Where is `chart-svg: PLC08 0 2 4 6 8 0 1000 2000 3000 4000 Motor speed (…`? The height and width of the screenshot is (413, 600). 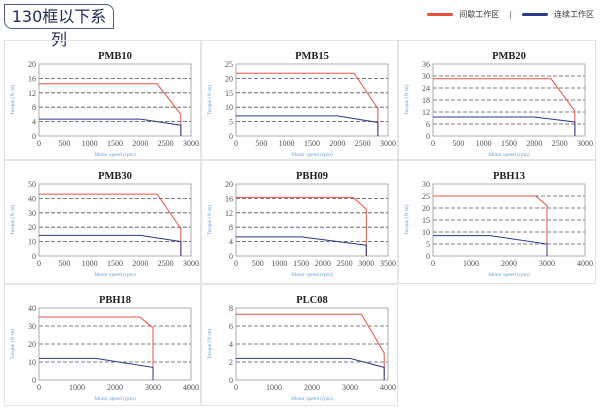 chart-svg: PLC08 0 2 4 6 8 0 1000 2000 3000 4000 Motor speed (… is located at coordinates (301, 348).